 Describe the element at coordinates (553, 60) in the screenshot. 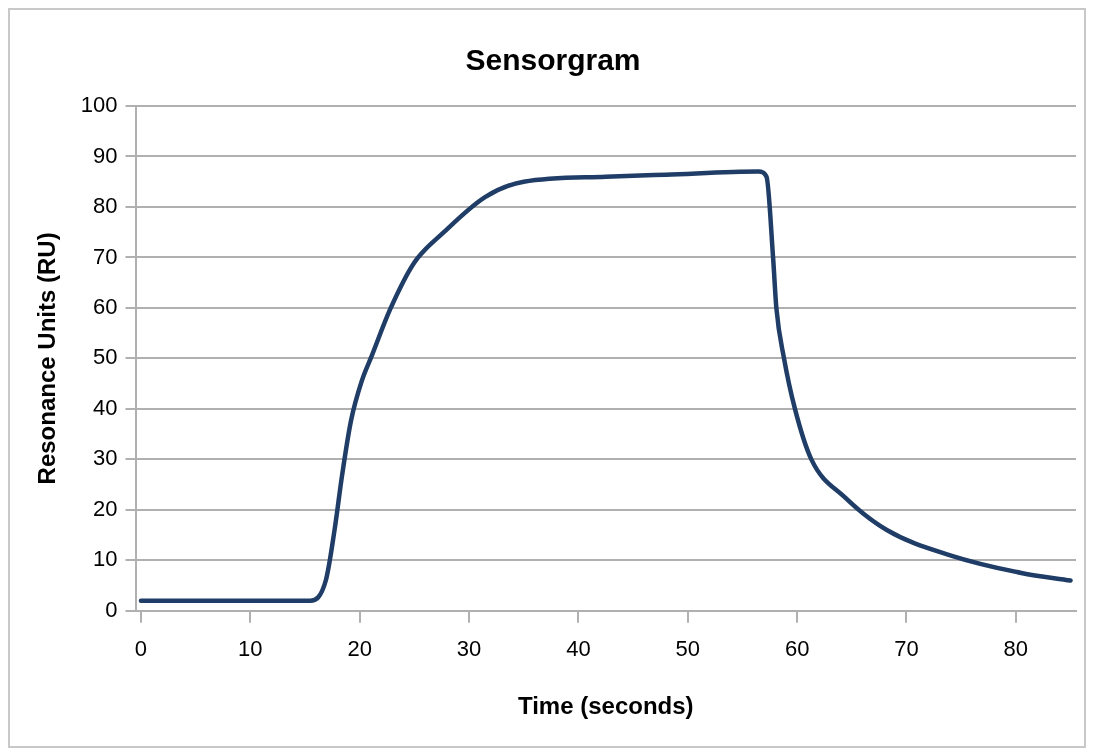

I see `chart-title: Sensorgram` at that location.